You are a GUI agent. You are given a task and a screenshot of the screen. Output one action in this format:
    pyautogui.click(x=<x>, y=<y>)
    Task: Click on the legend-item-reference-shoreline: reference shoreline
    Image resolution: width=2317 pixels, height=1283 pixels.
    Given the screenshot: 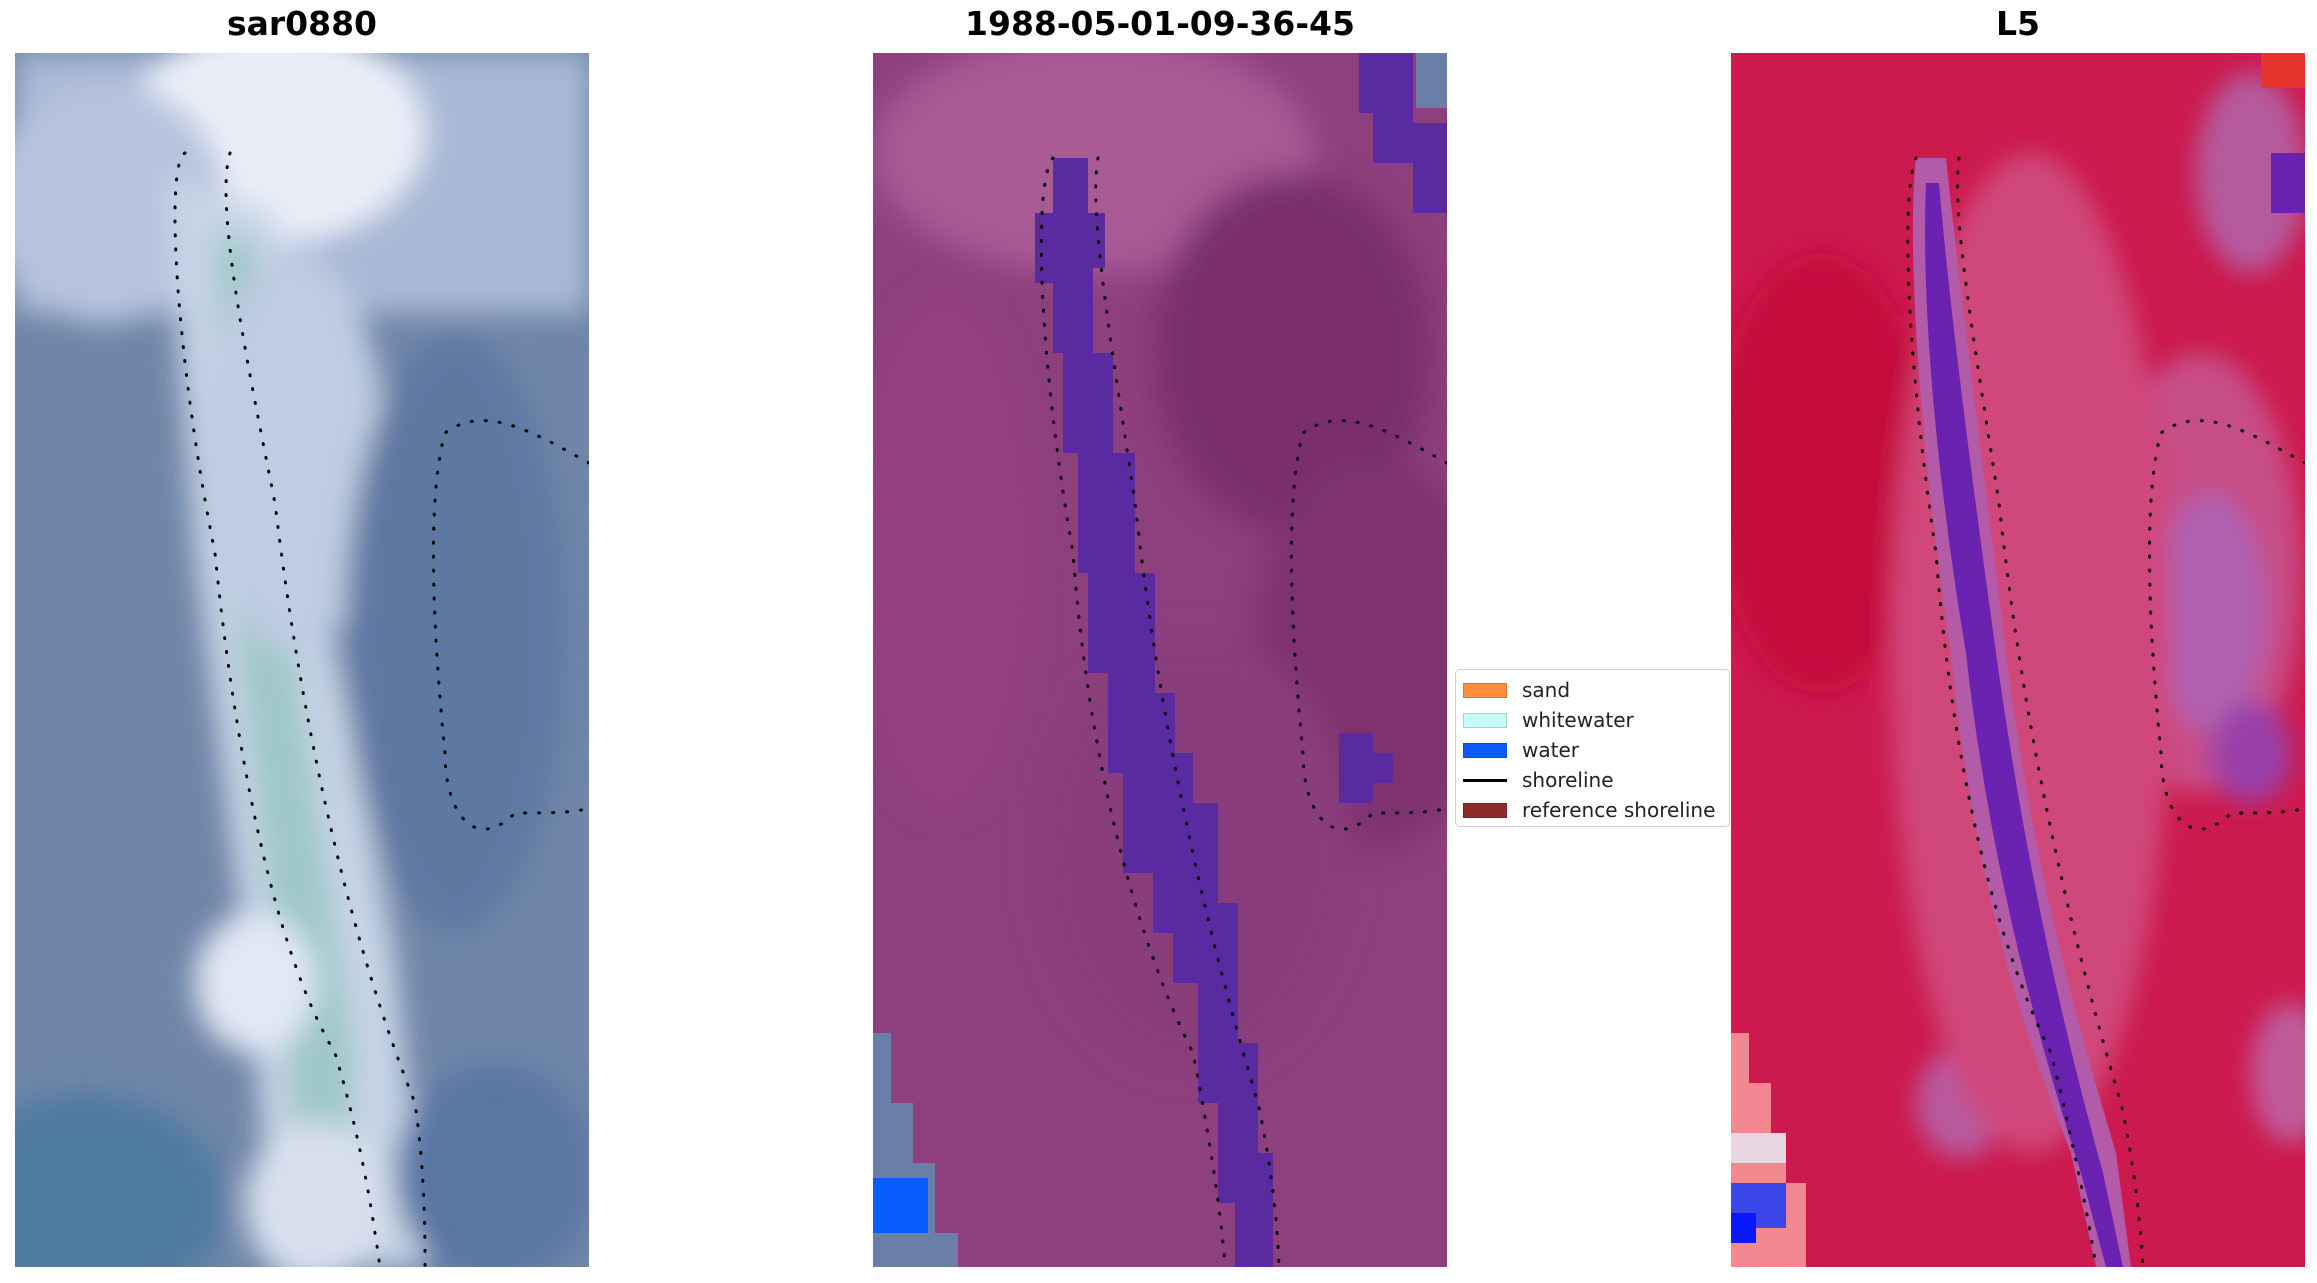 What is the action you would take?
    pyautogui.click(x=1589, y=810)
    